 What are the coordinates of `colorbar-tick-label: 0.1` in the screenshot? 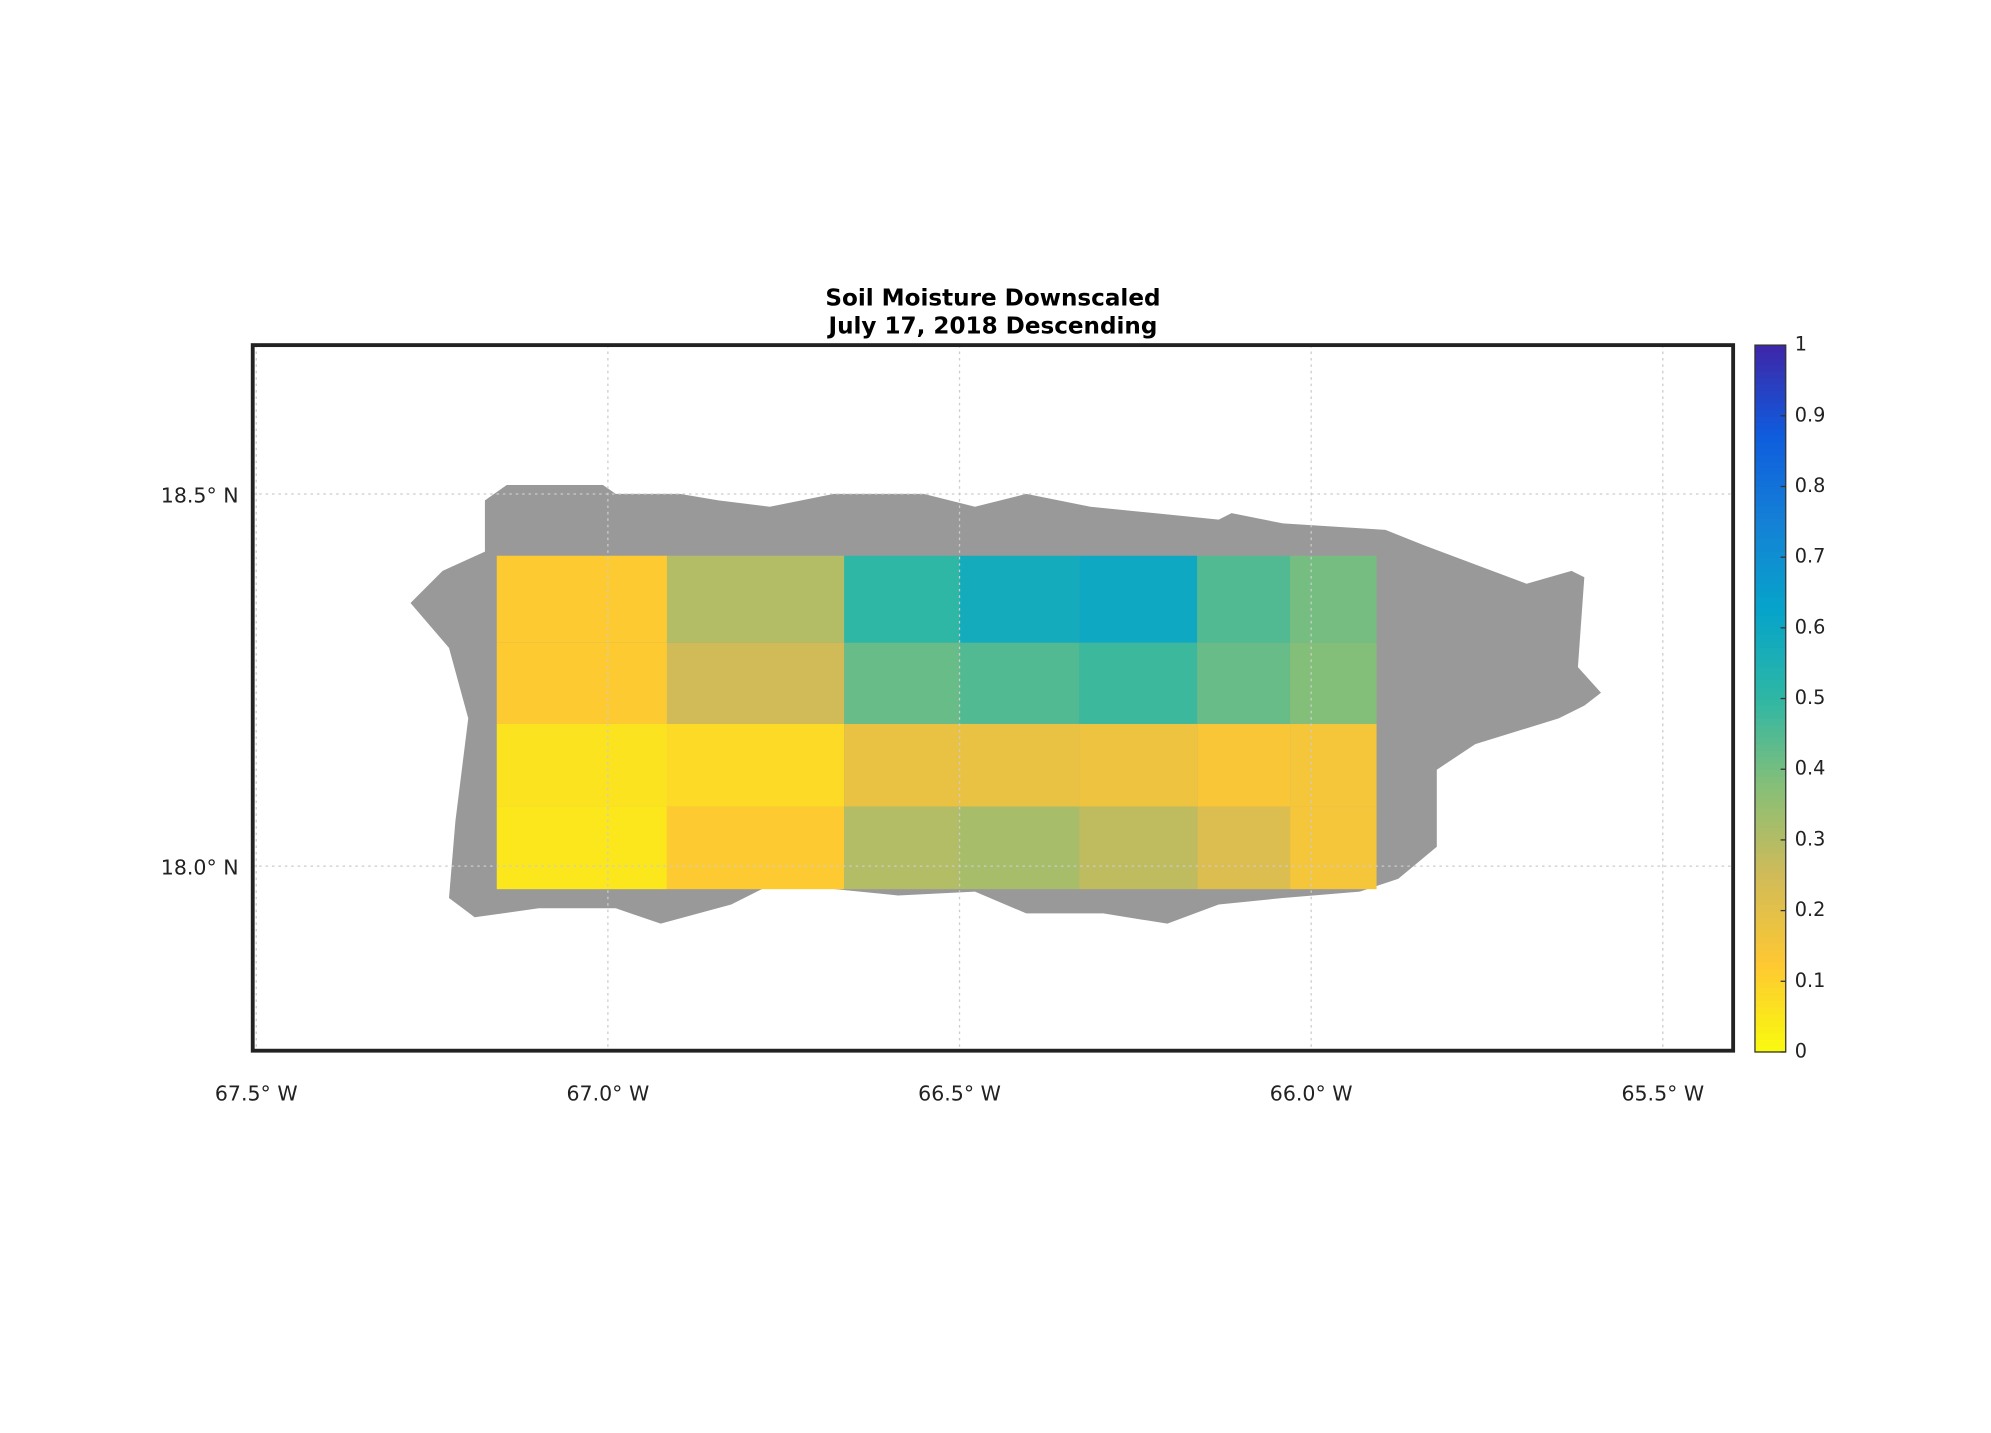 It's located at (1810, 980).